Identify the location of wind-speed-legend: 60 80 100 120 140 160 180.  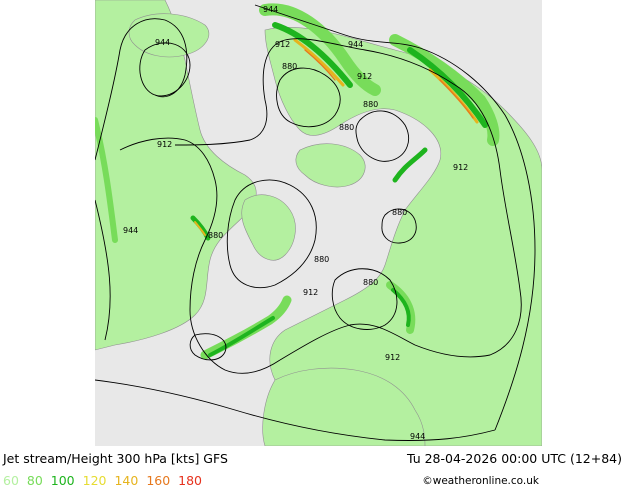
(104, 480).